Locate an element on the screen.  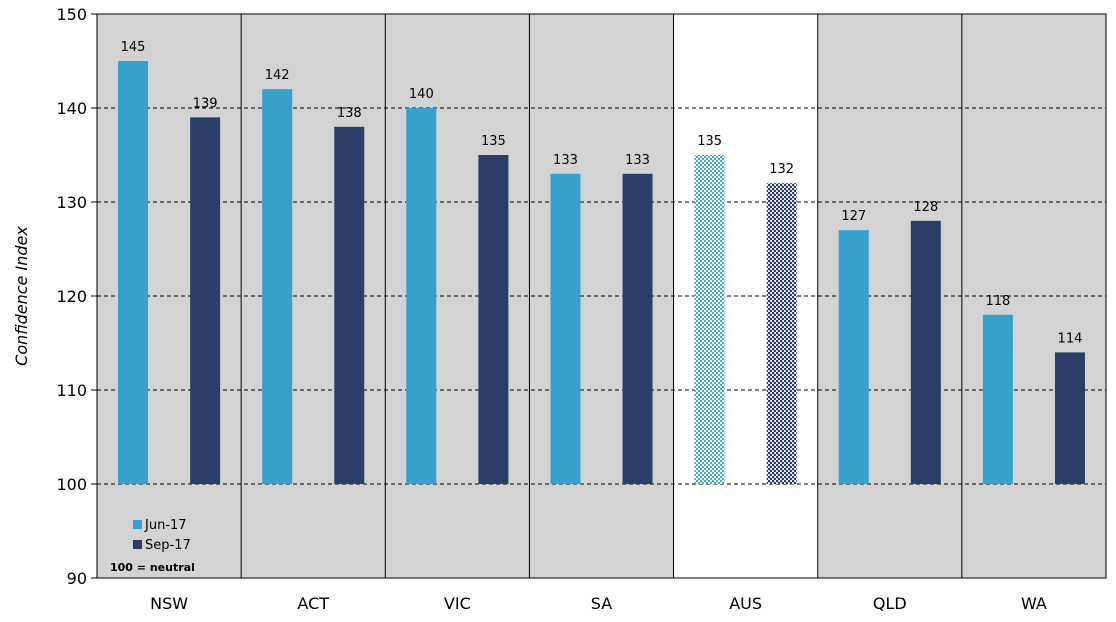
x-category-label-vic: VIC is located at coordinates (457, 603).